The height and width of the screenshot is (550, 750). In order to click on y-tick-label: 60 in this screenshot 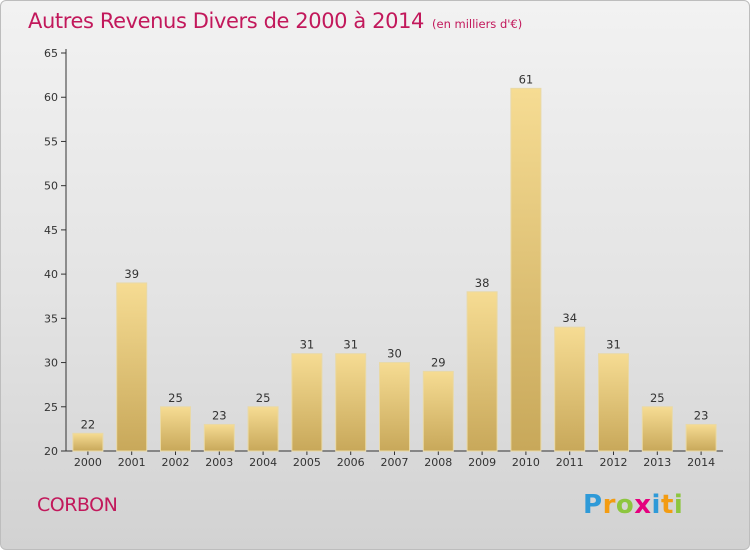, I will do `click(51, 97)`.